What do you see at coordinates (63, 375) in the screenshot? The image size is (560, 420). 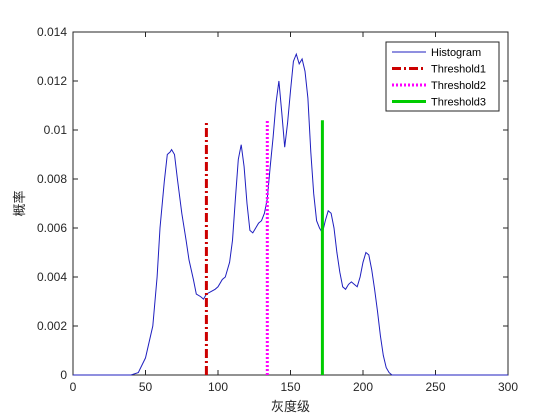 I see `y-tick-label: 0` at bounding box center [63, 375].